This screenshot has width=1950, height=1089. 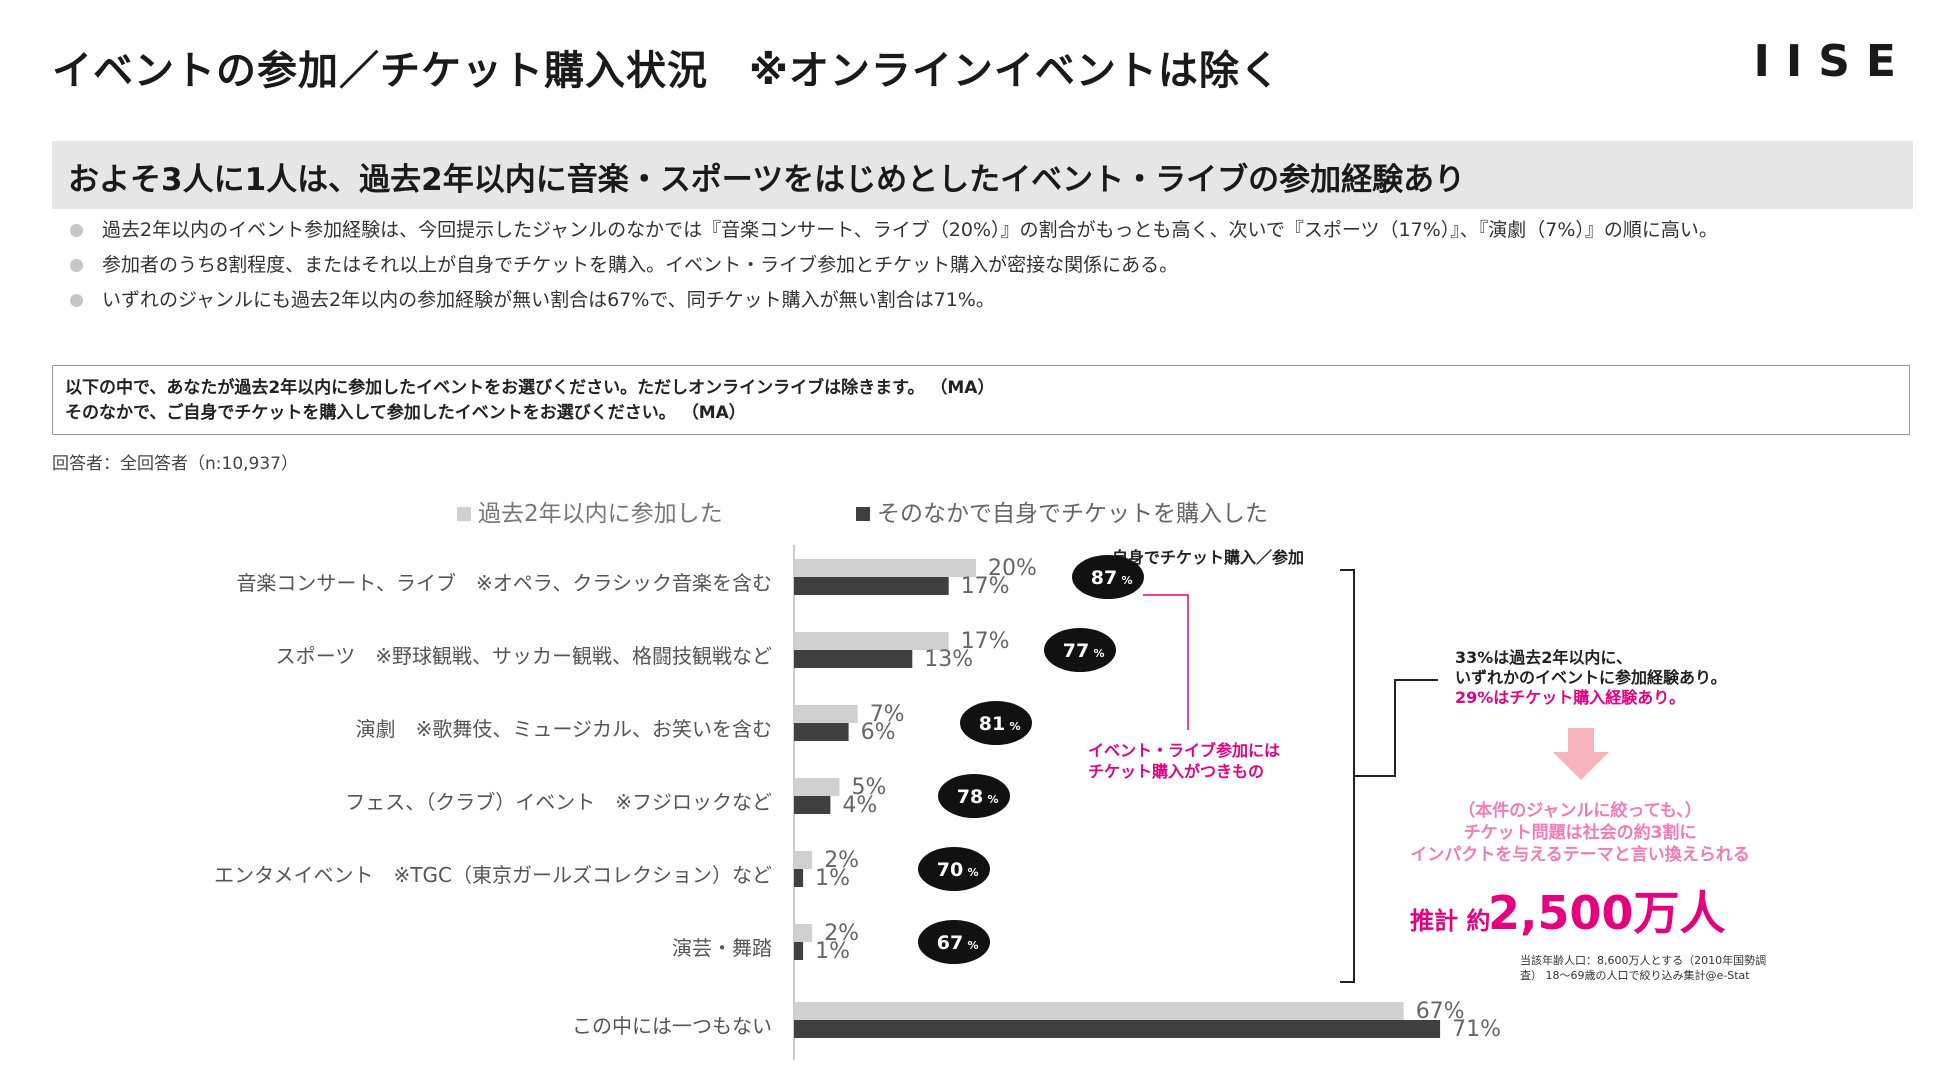 I want to click on ratio-value: 87, so click(x=1104, y=578).